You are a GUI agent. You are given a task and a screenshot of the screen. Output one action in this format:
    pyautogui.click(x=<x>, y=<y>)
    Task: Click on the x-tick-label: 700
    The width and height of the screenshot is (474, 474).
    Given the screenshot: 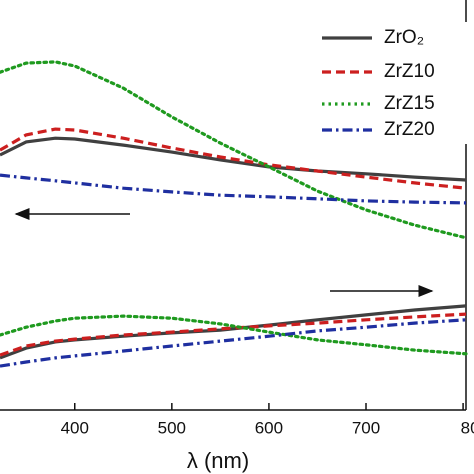 What is the action you would take?
    pyautogui.click(x=366, y=427)
    